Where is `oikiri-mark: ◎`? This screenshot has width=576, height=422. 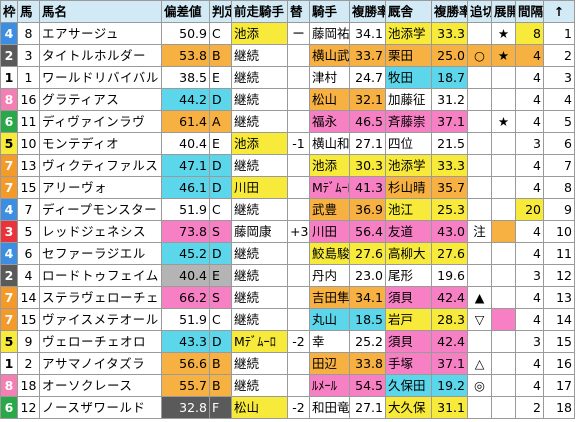 oikiri-mark: ◎ is located at coordinates (479, 385).